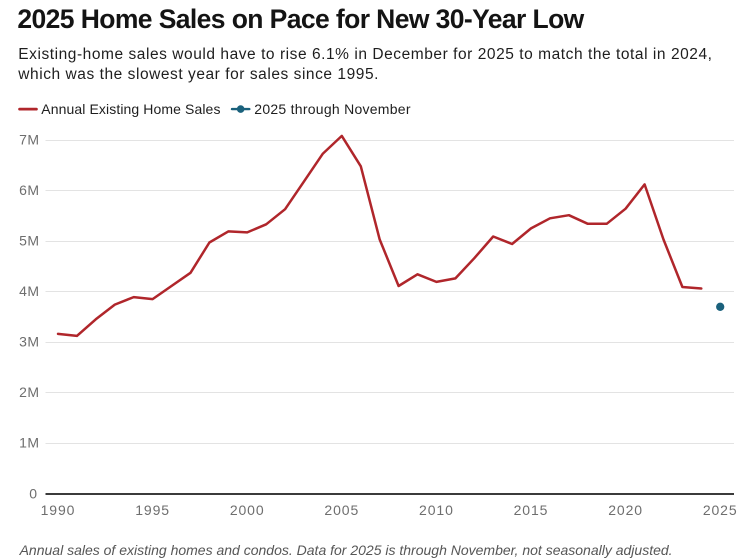 This screenshot has height=560, width=756. What do you see at coordinates (29, 291) in the screenshot?
I see `svg-text: 4M` at bounding box center [29, 291].